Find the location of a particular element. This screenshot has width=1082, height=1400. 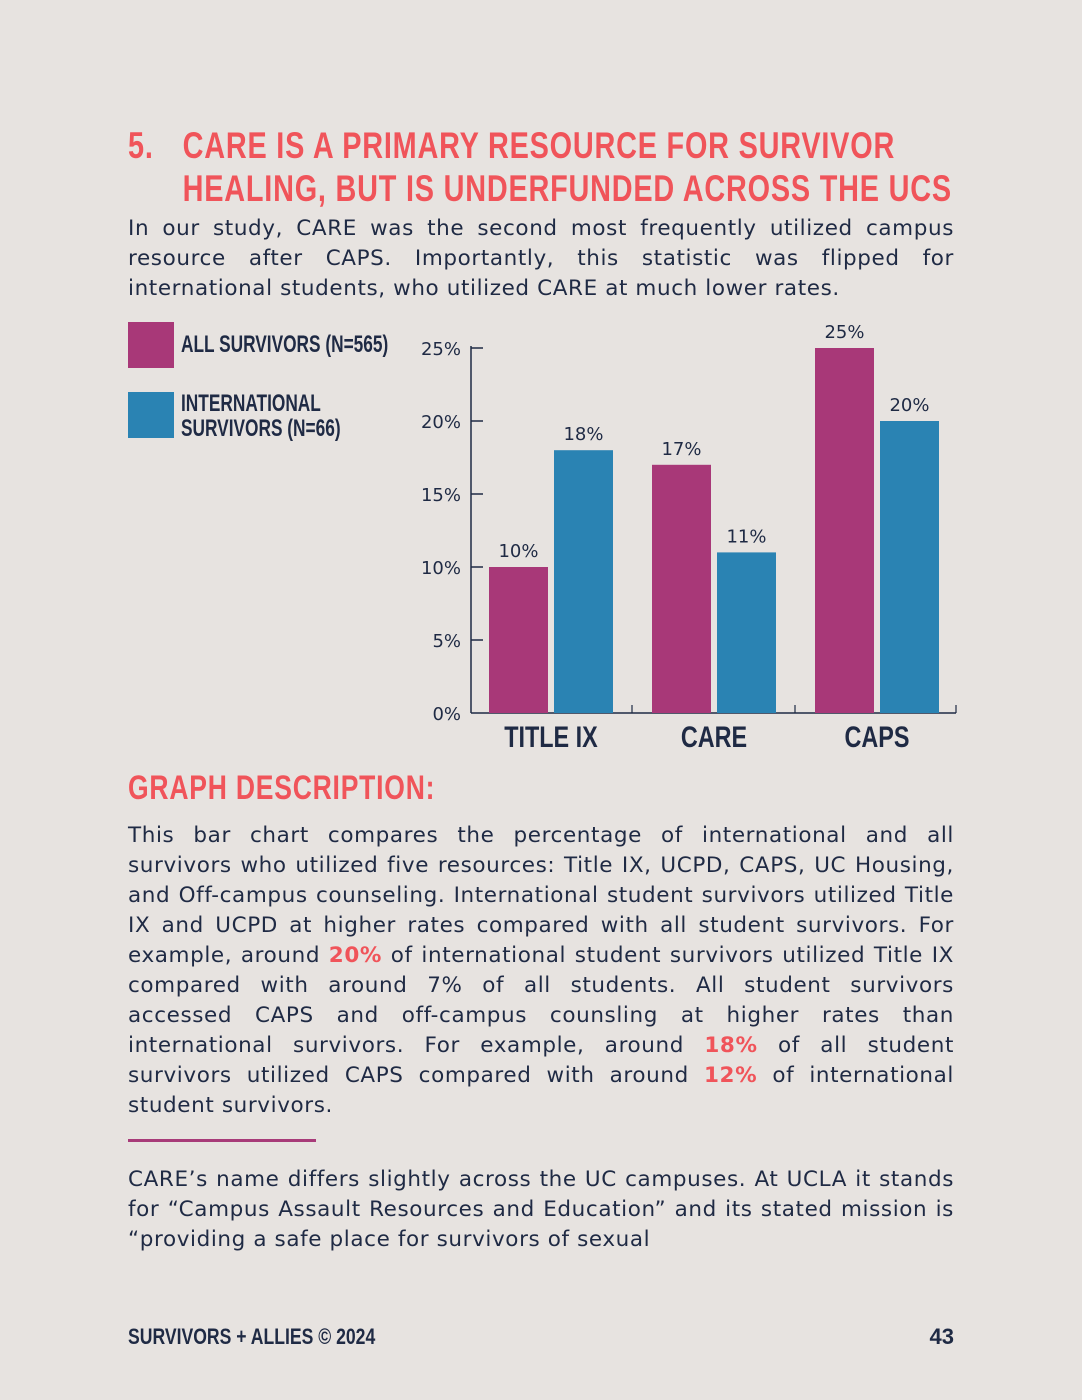

x-category-label: TITLE IX is located at coordinates (551, 736).